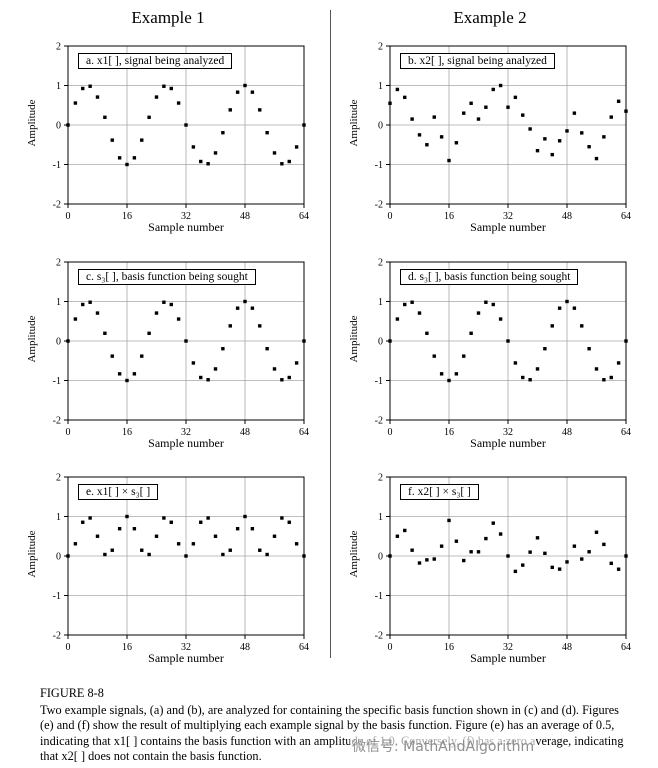 This screenshot has width=658, height=768. What do you see at coordinates (508, 658) in the screenshot?
I see `plot-f-xlabel: Sample number` at bounding box center [508, 658].